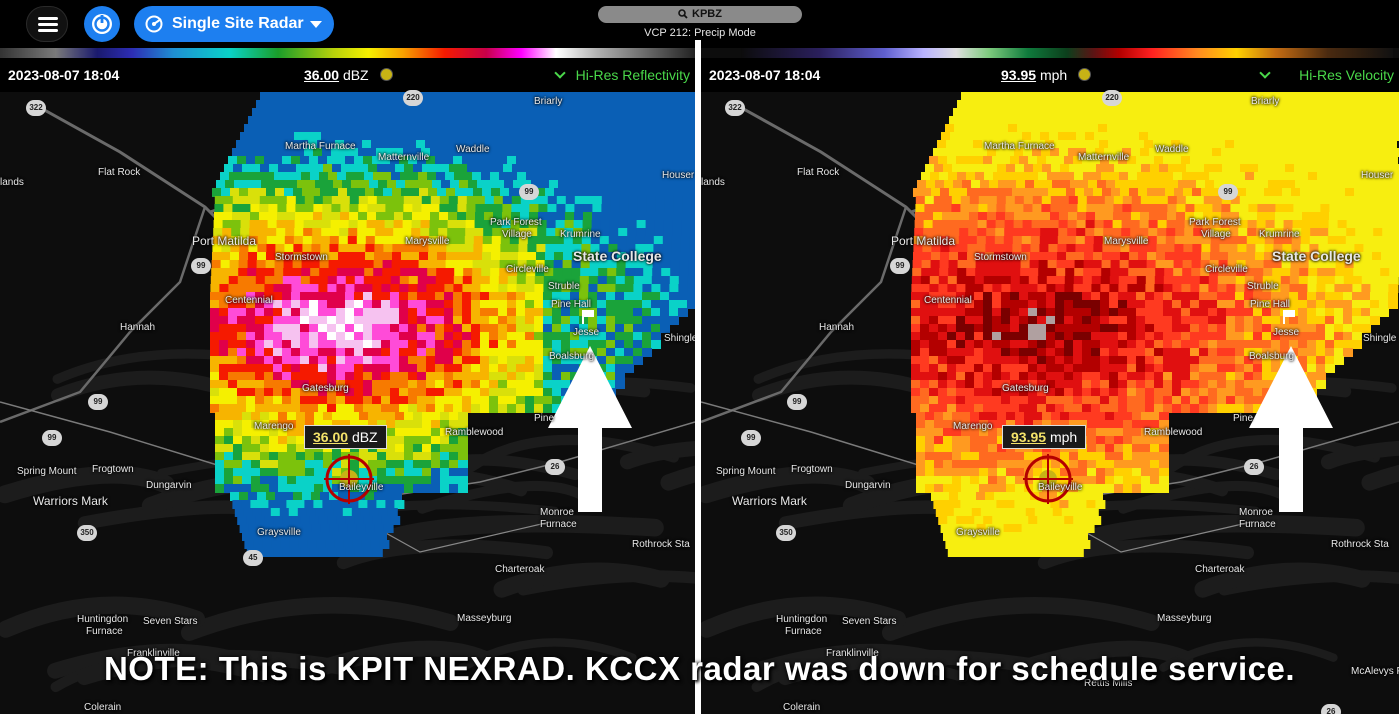  What do you see at coordinates (700, 14) in the screenshot?
I see `site-search-button: KPBZ` at bounding box center [700, 14].